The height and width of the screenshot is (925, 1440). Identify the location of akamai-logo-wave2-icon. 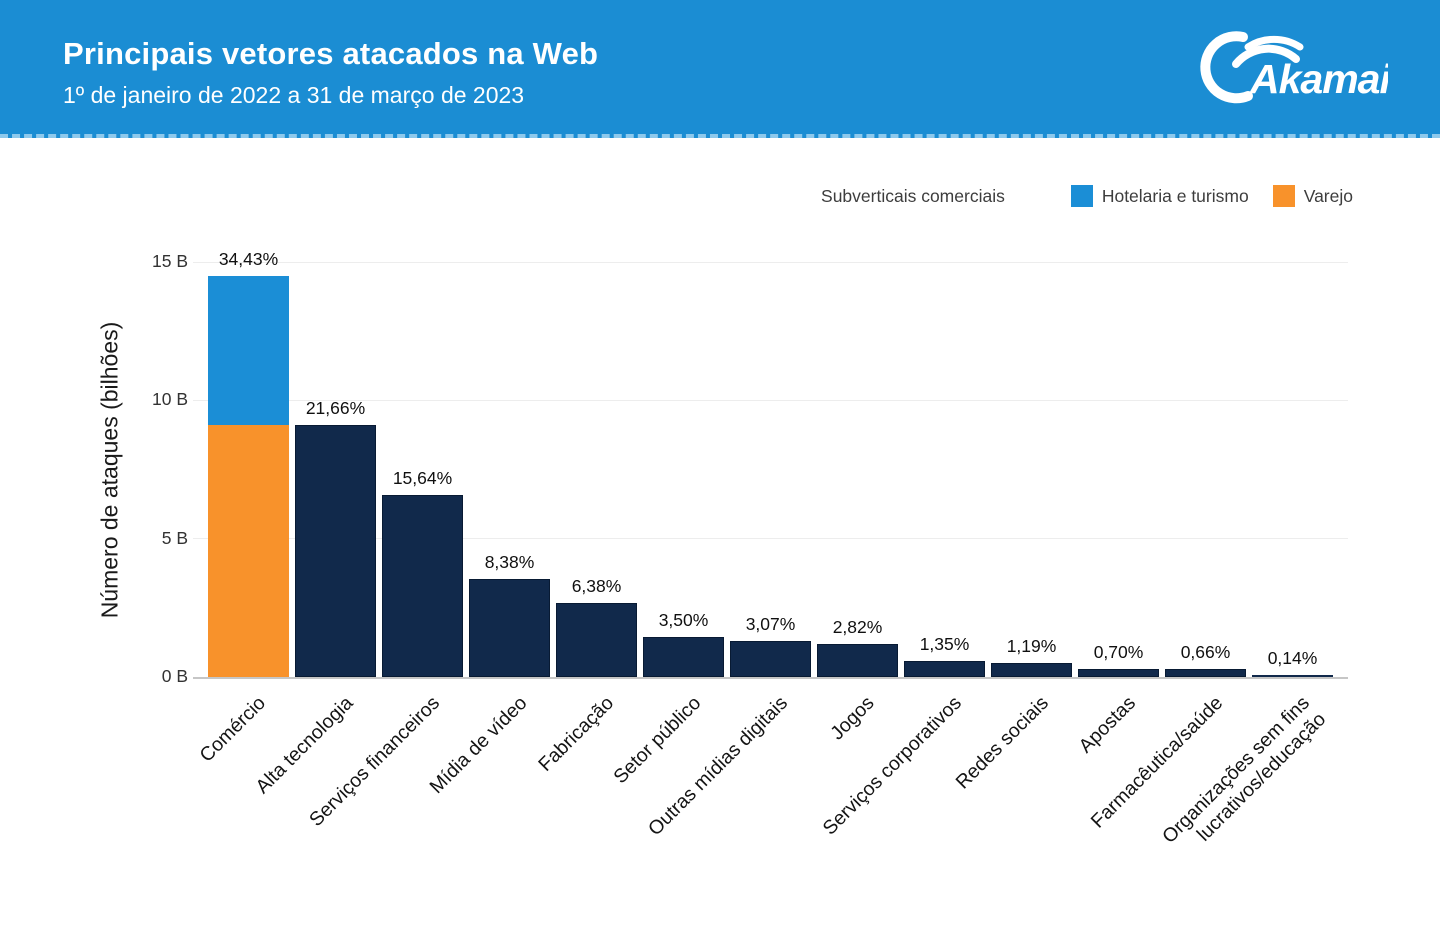
(1274, 43).